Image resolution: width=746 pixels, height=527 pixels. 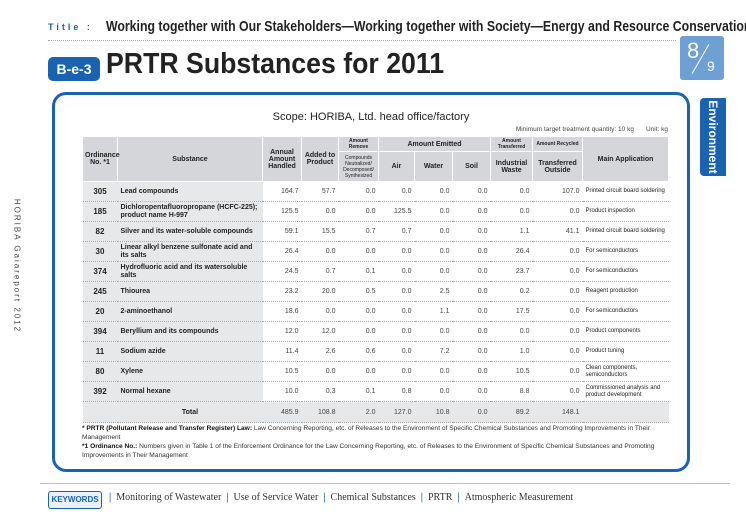 What do you see at coordinates (276, 497) in the screenshot?
I see `keyword: Use of Service Water` at bounding box center [276, 497].